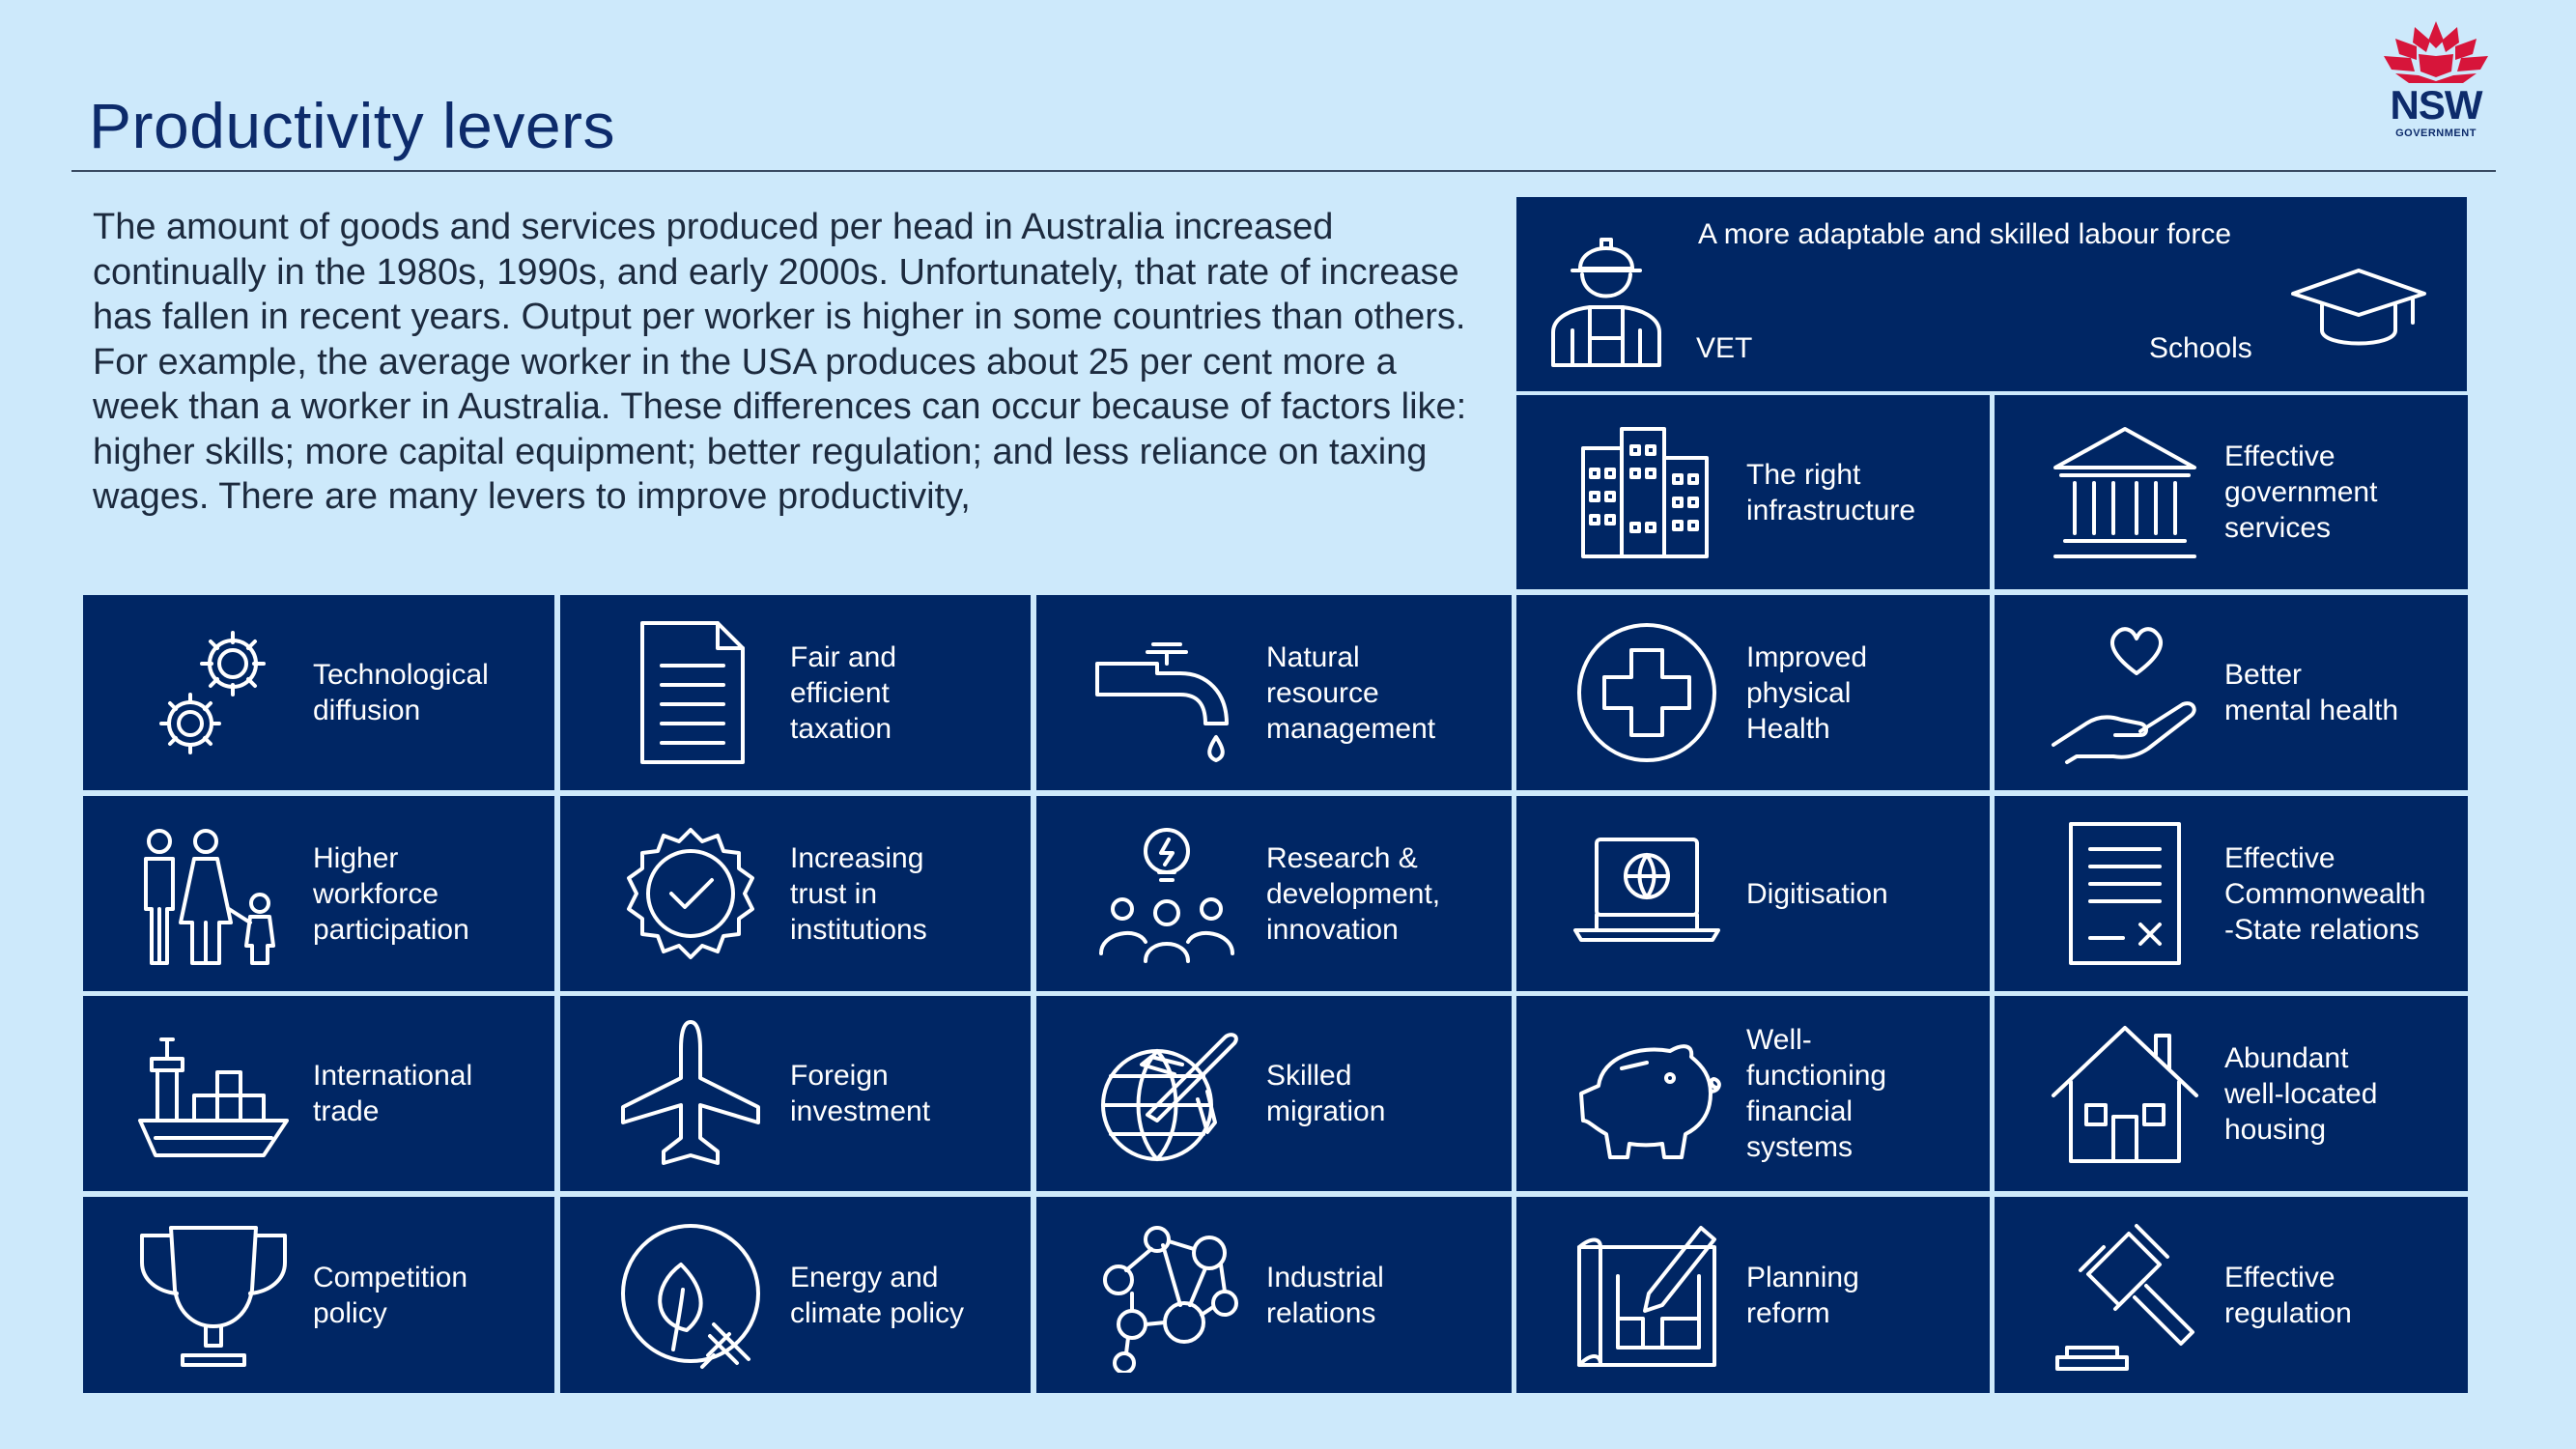 The height and width of the screenshot is (1449, 2576). I want to click on gavel-icon, so click(2125, 1295).